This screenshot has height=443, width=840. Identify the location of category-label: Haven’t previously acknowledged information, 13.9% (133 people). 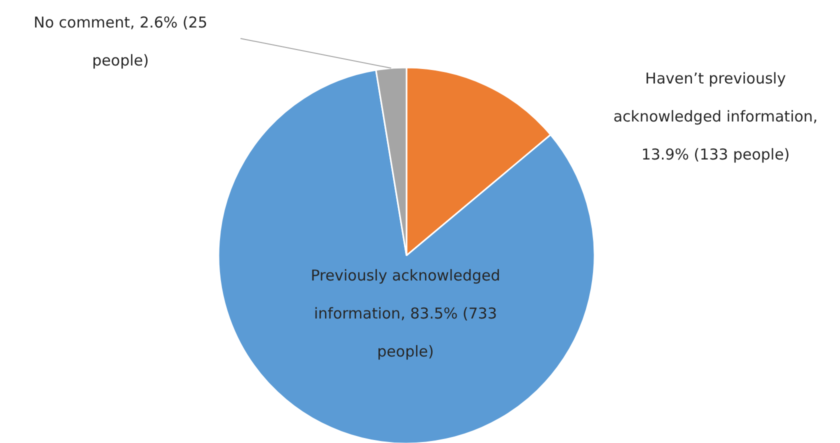
(715, 117).